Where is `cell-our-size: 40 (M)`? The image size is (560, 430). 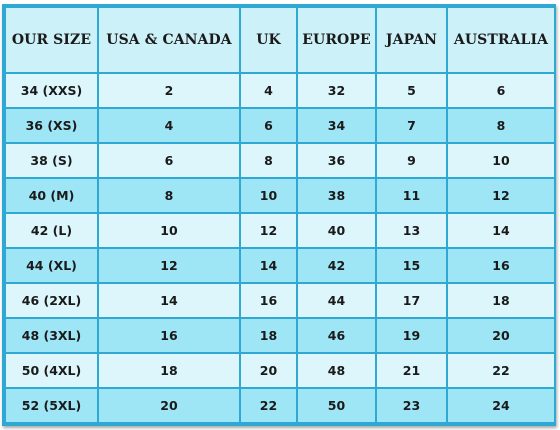
cell-our-size: 40 (M) is located at coordinates (51, 195).